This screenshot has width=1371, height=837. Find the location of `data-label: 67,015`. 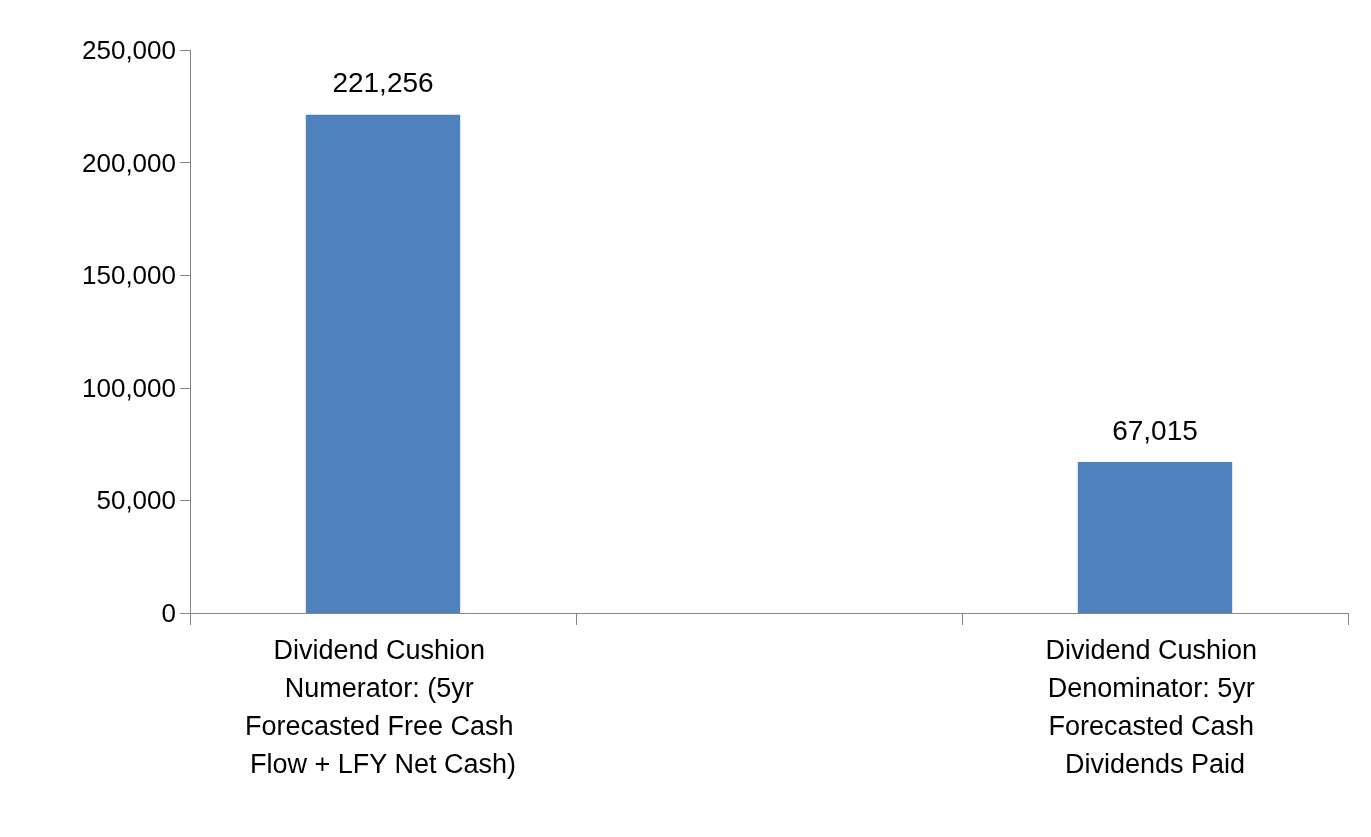

data-label: 67,015 is located at coordinates (1155, 430).